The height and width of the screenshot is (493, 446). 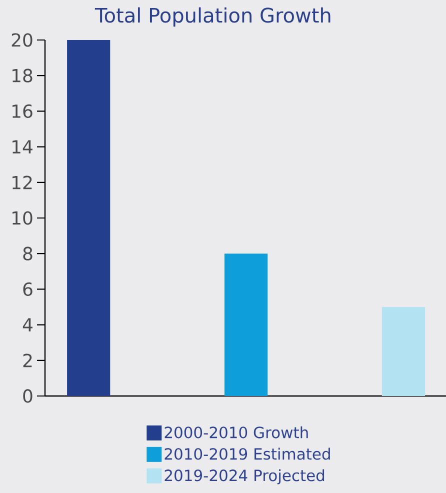 I want to click on y-tick-label: 14, so click(x=22, y=147).